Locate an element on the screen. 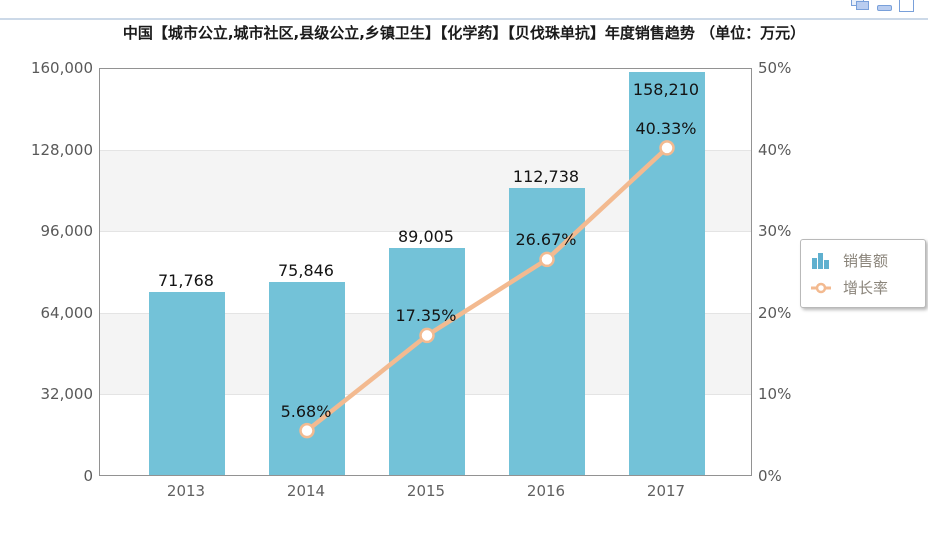 Image resolution: width=928 pixels, height=535 pixels. bar-value-label: 75,846 is located at coordinates (306, 270).